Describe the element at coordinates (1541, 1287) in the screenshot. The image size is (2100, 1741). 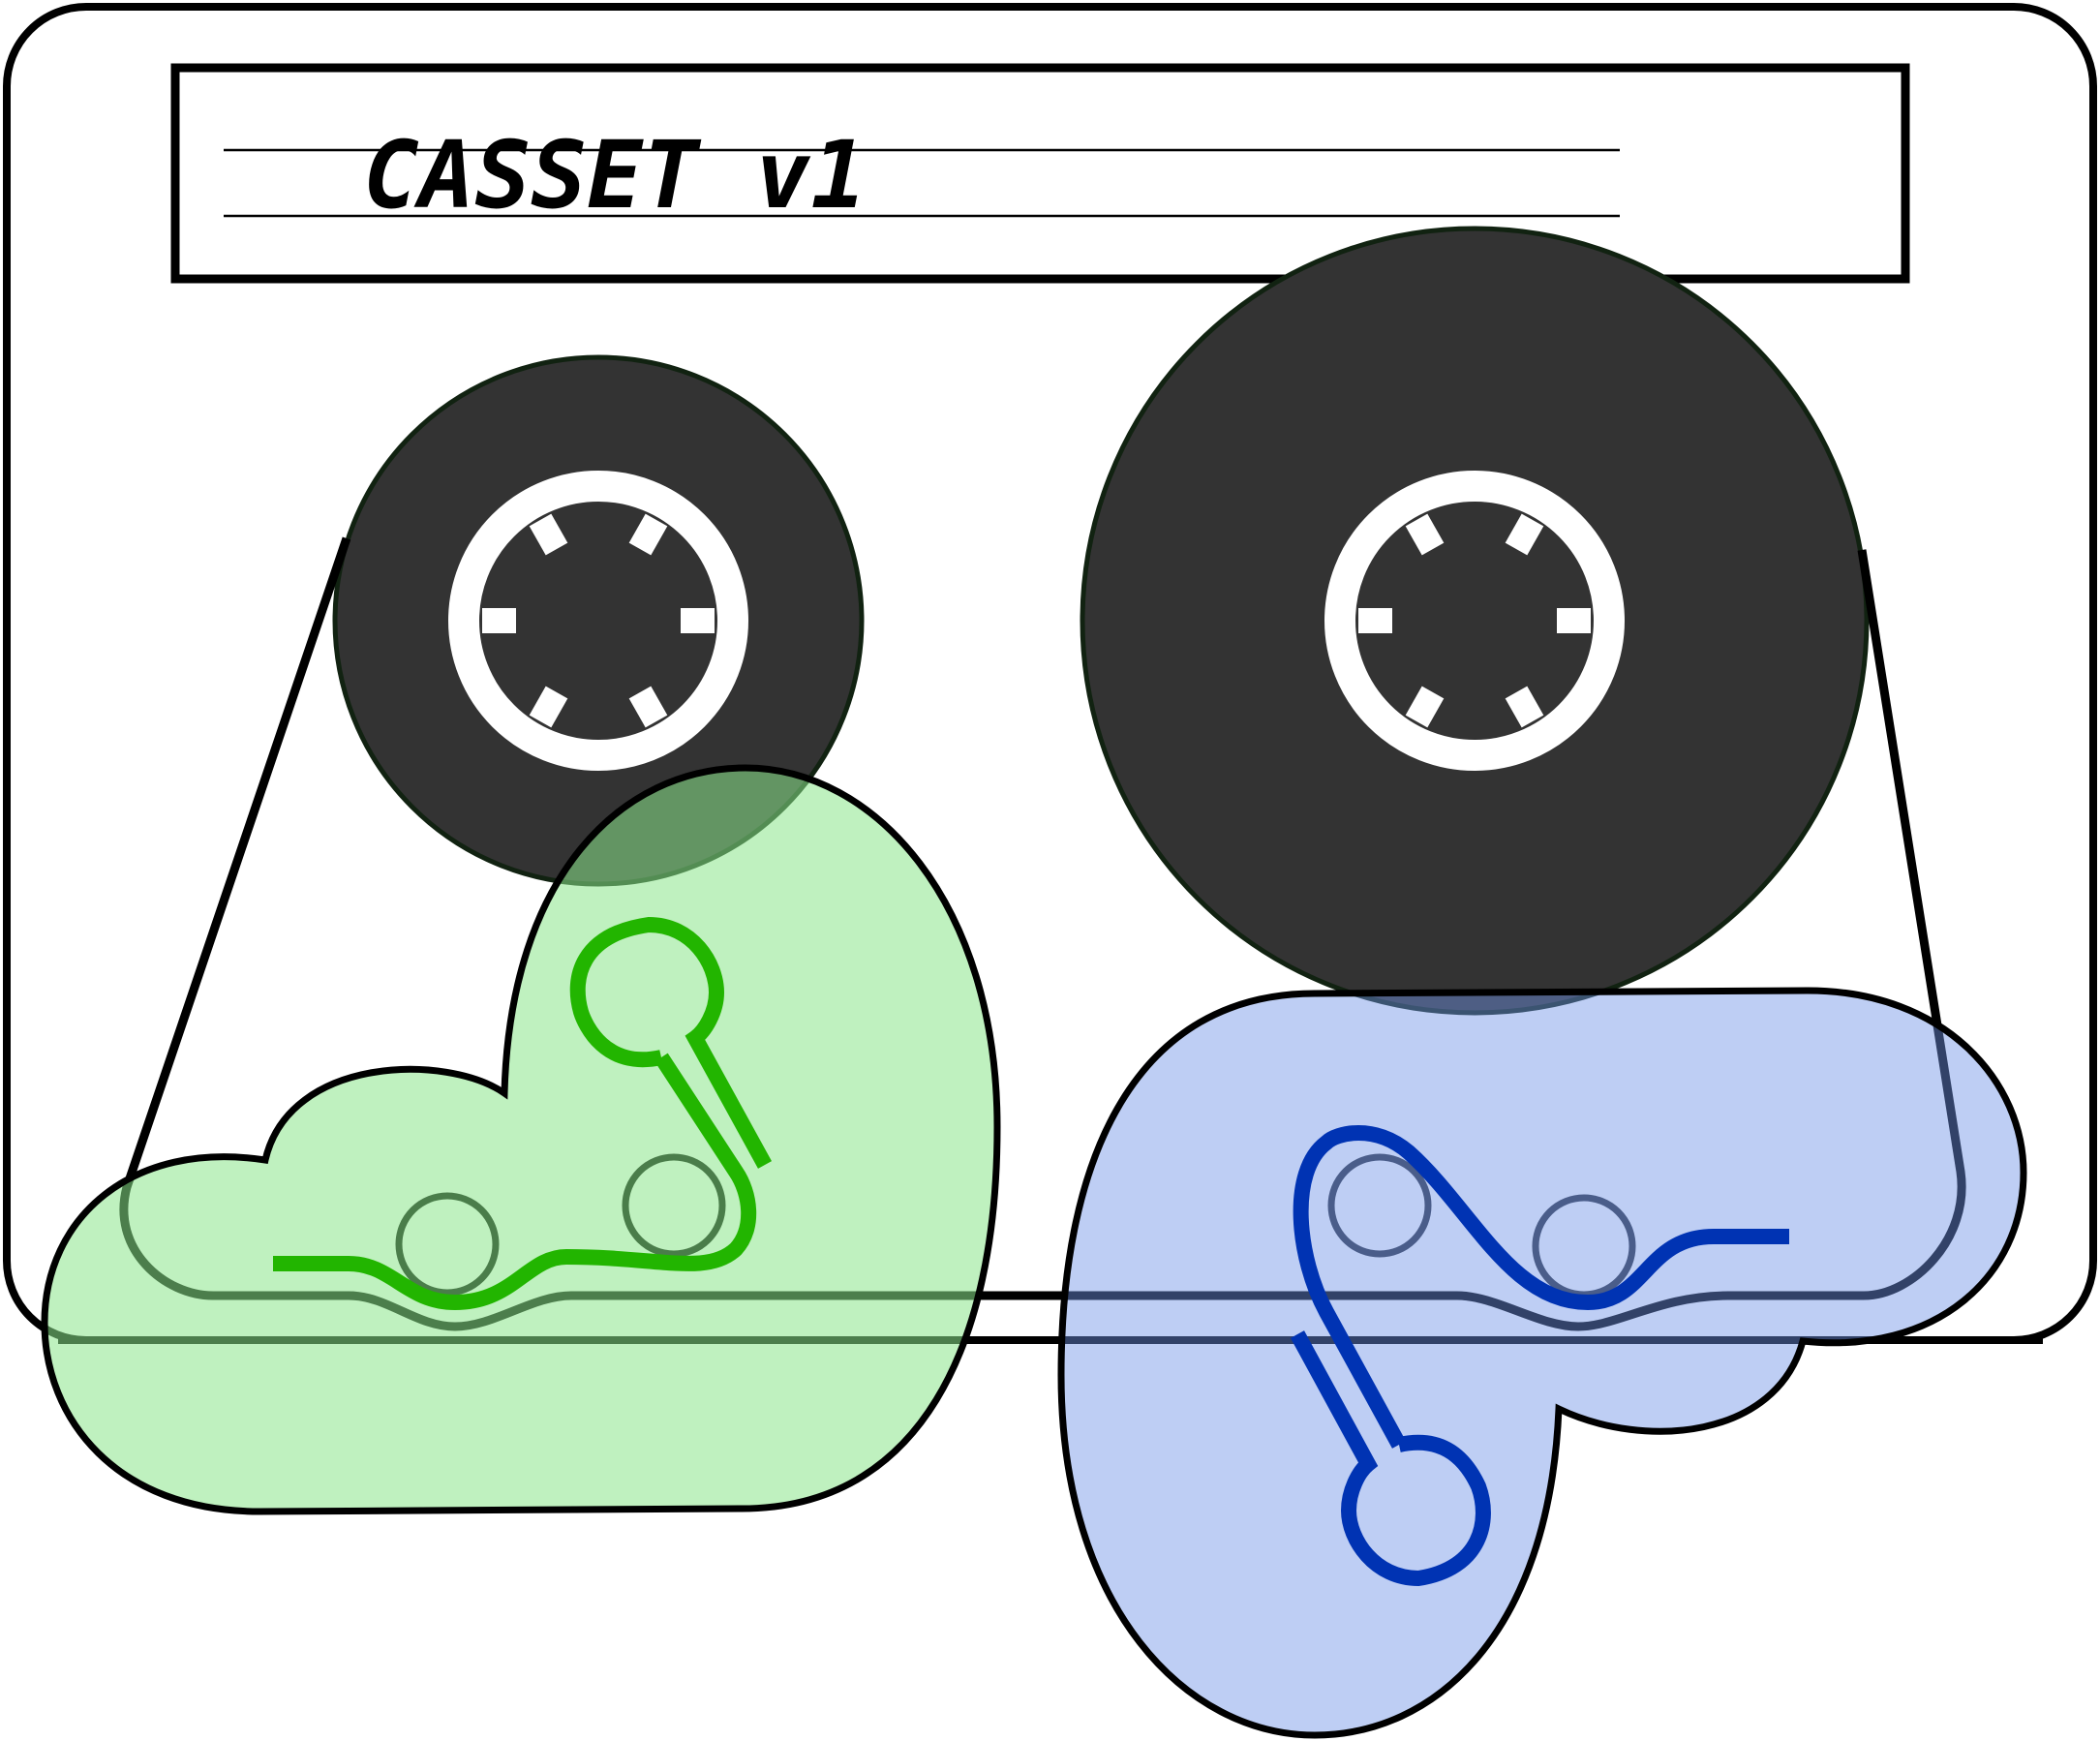
I see `blue-wave-path` at that location.